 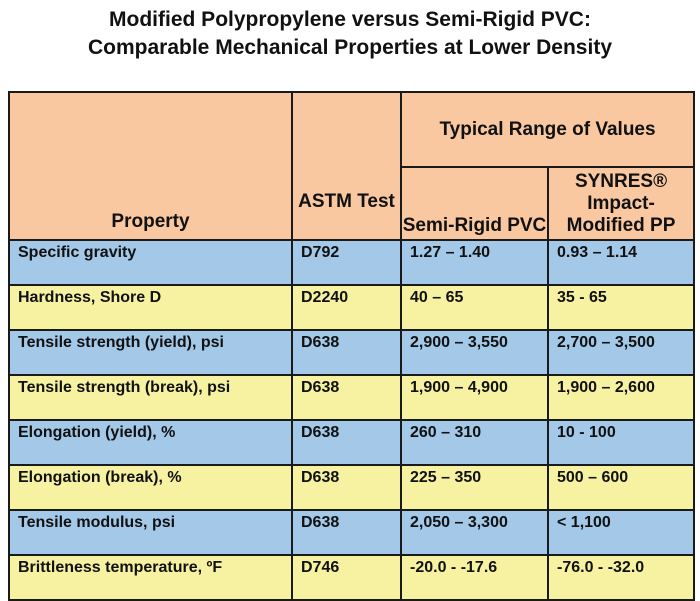 What do you see at coordinates (474, 307) in the screenshot?
I see `cell-pvc: 40 – 65` at bounding box center [474, 307].